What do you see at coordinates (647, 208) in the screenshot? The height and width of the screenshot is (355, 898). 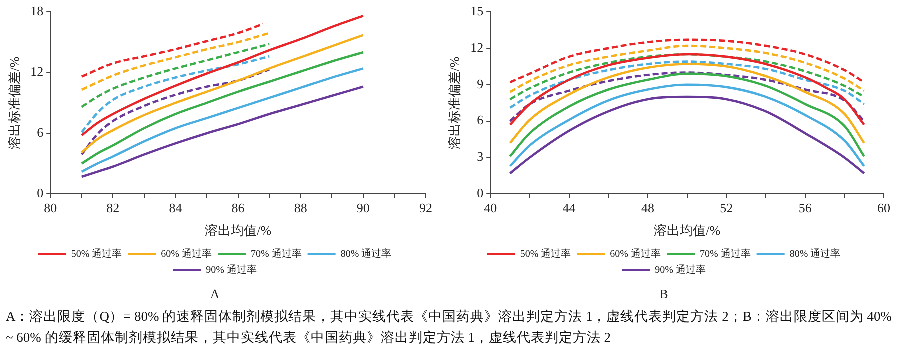 I see `x-tick-label: 48` at bounding box center [647, 208].